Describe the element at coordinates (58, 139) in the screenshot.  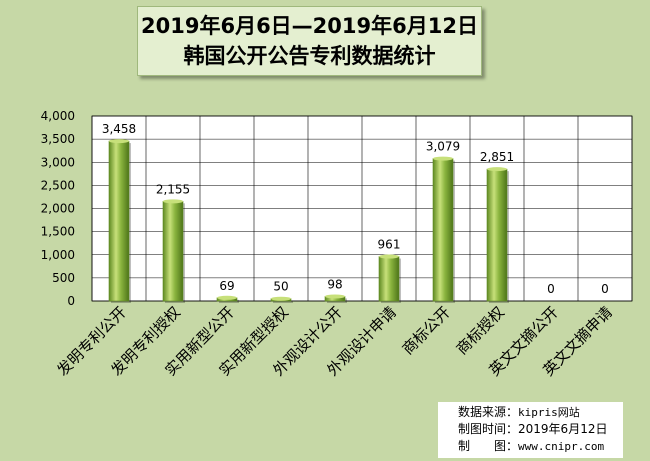
I see `y-tick-label: 3,500` at that location.